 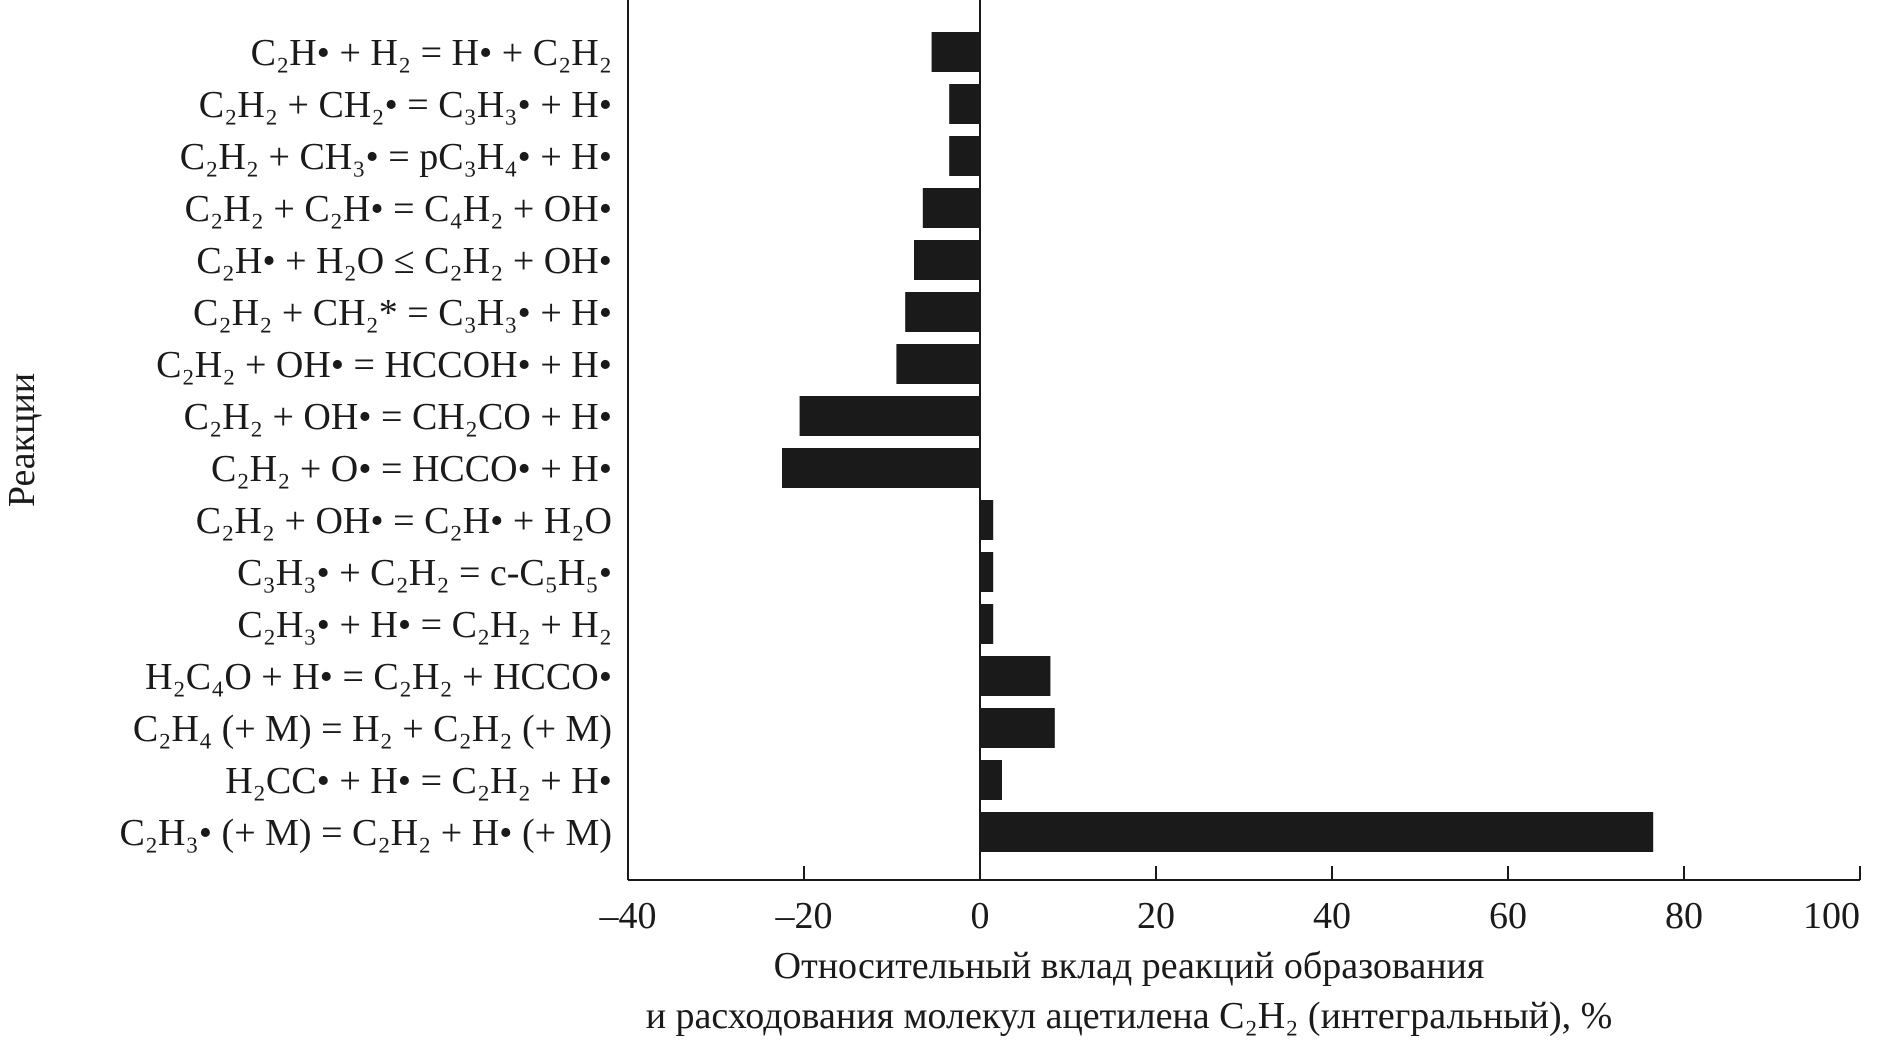 What do you see at coordinates (384, 365) in the screenshot?
I see `category-label-7: C₂H₂ + OH• = HCCOH• + H•` at bounding box center [384, 365].